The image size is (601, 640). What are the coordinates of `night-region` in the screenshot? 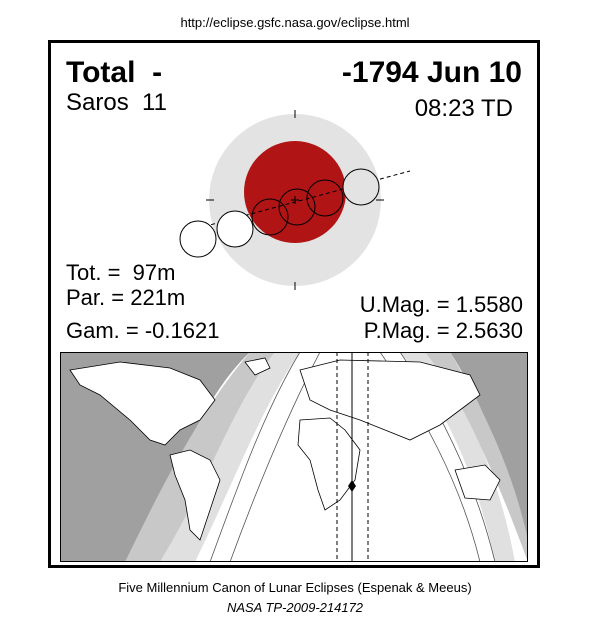 It's located at (489, 457).